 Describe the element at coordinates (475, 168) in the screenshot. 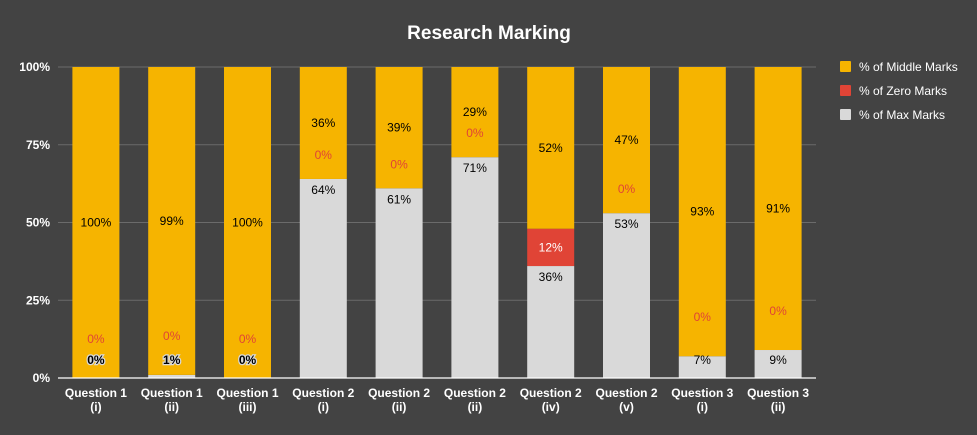

I see `data-label-max: 71%` at that location.